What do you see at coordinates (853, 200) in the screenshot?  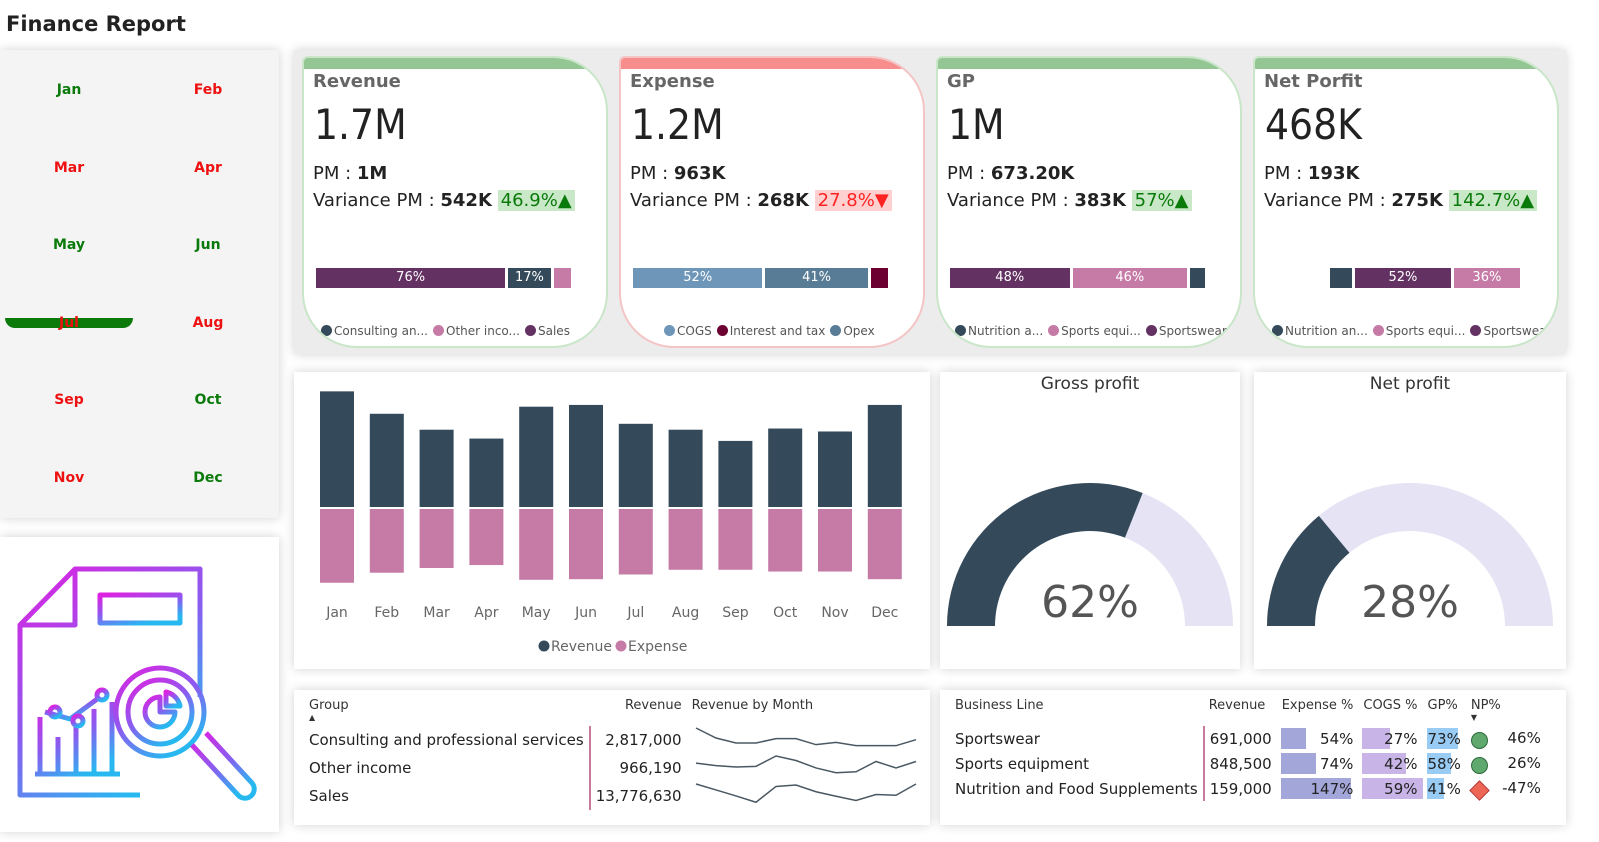 I see `variance-pct-badge: 27.8%▼` at bounding box center [853, 200].